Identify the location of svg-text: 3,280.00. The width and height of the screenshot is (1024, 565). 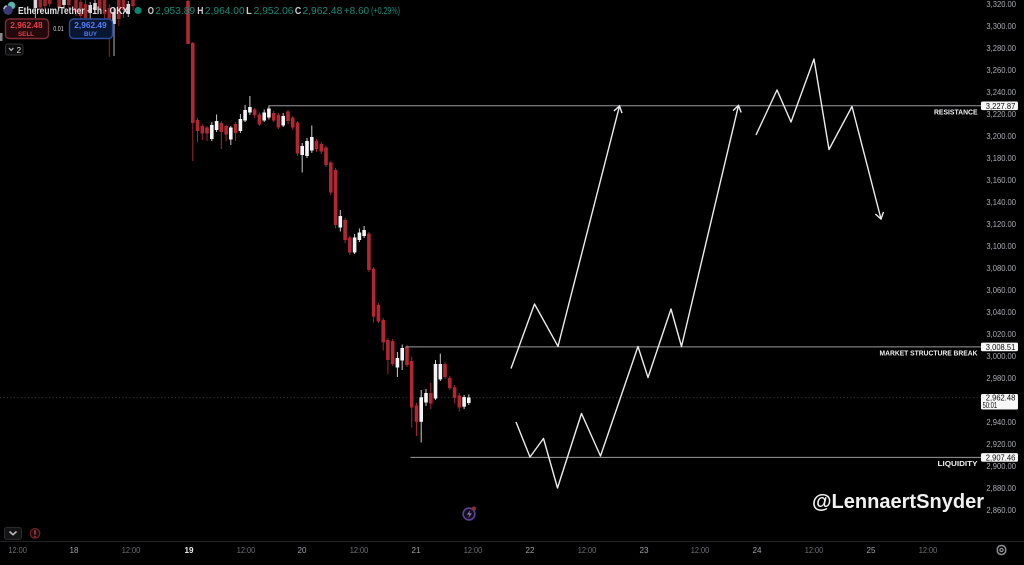
(1001, 48).